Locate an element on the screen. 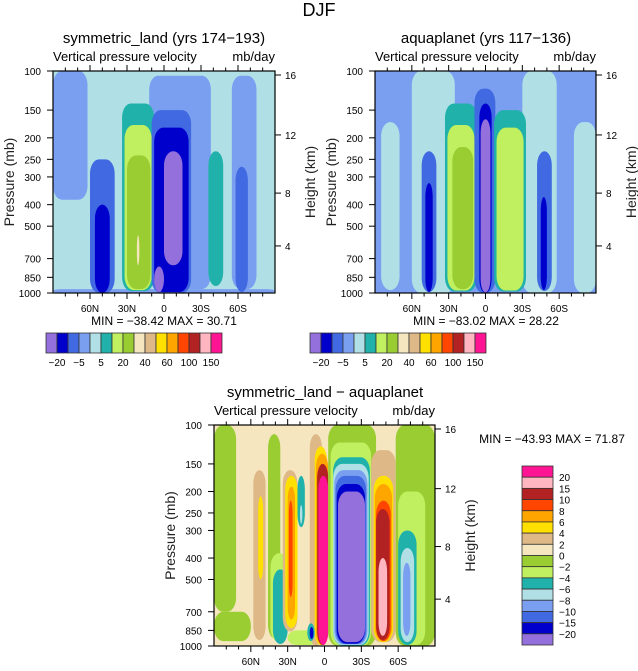 The width and height of the screenshot is (638, 671). colorbar-label: 8 is located at coordinates (562, 512).